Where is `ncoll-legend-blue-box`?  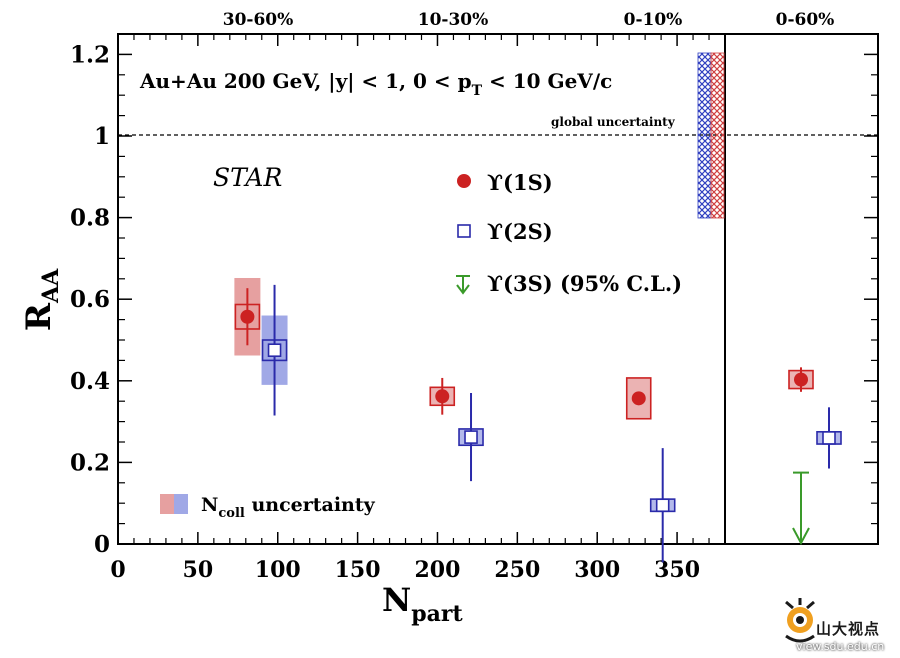 ncoll-legend-blue-box is located at coordinates (181, 504).